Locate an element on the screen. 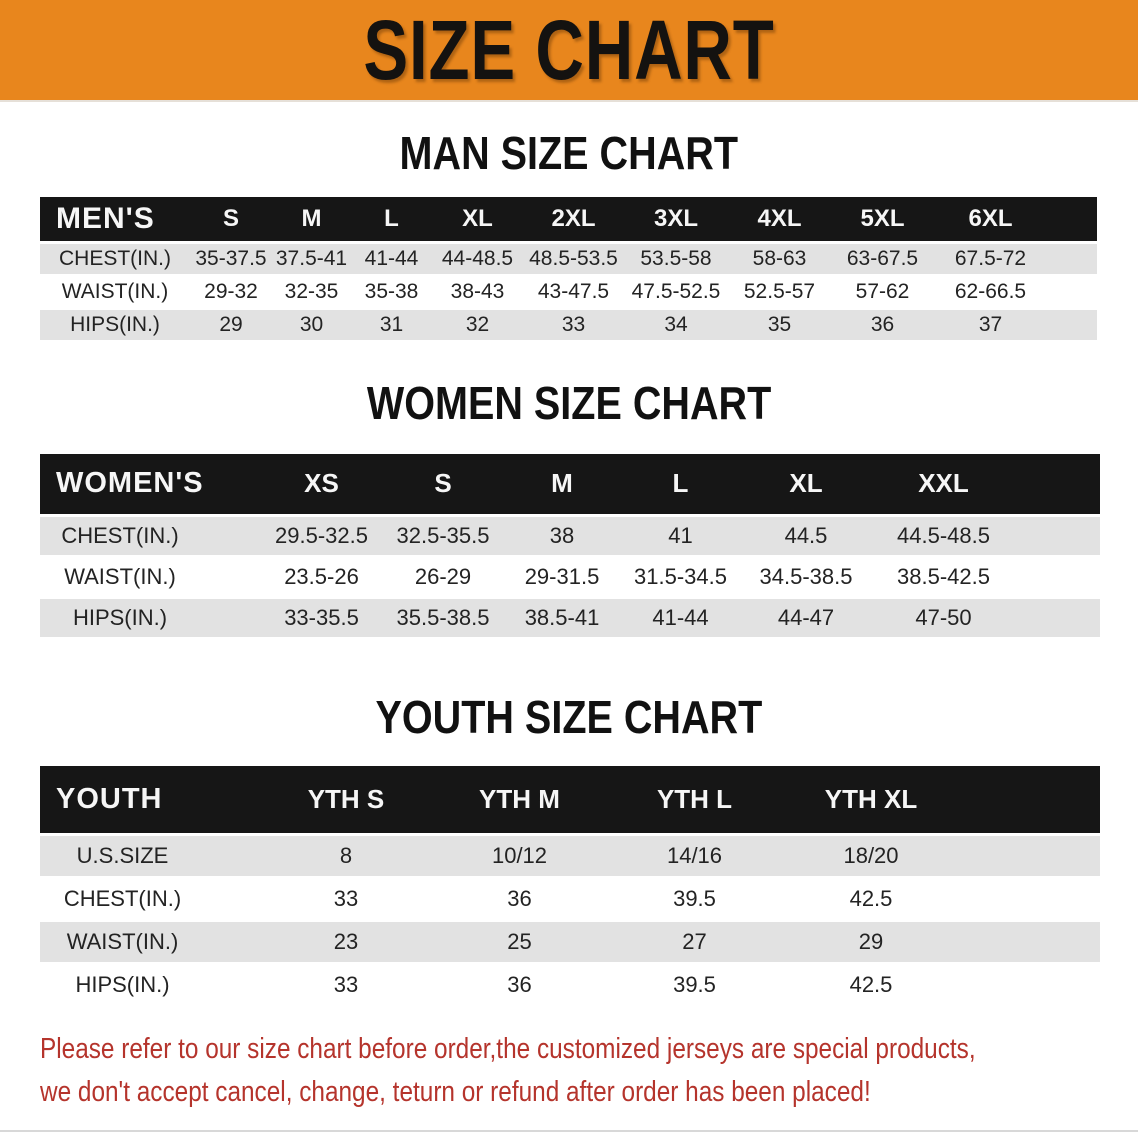 The image size is (1138, 1132). size-value-cell: 29.5-32.5 is located at coordinates (321, 535).